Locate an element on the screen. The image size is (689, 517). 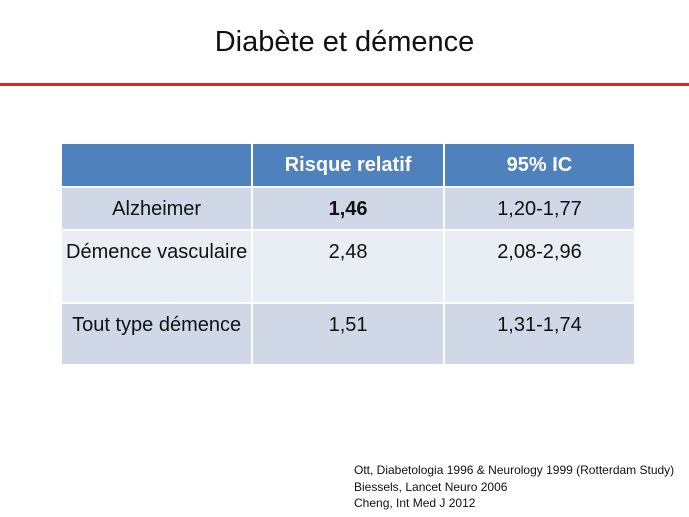
reference-line: Cheng, Int Med J 2012 is located at coordinates (415, 503).